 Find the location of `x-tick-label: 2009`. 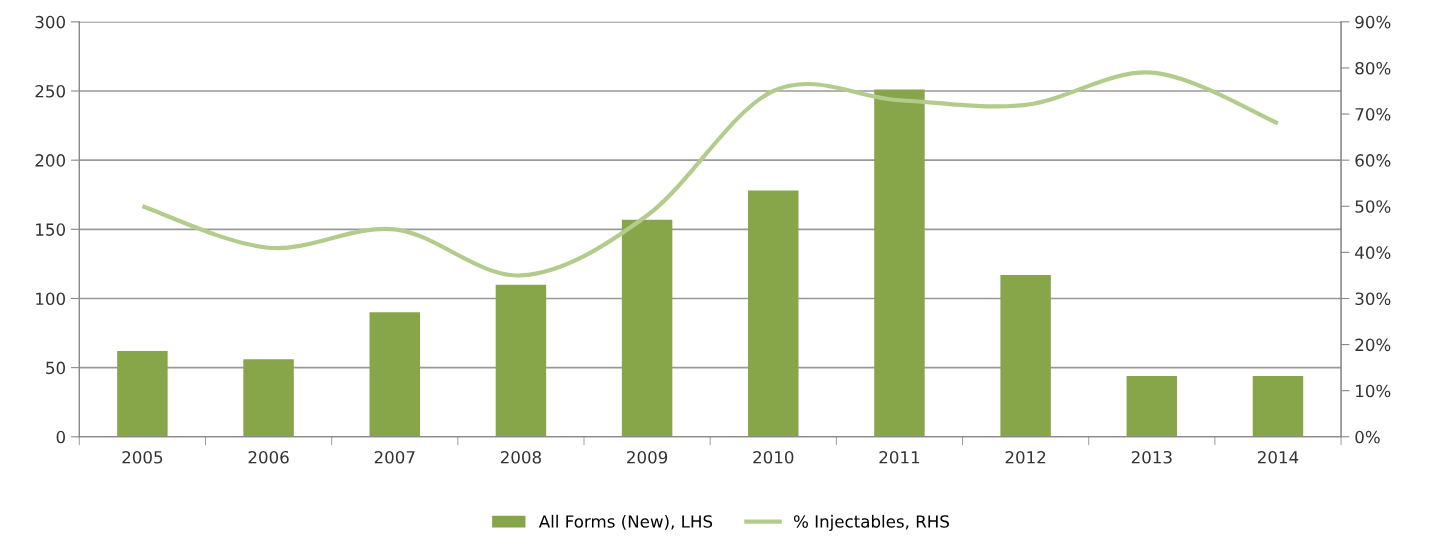

x-tick-label: 2009 is located at coordinates (647, 457).